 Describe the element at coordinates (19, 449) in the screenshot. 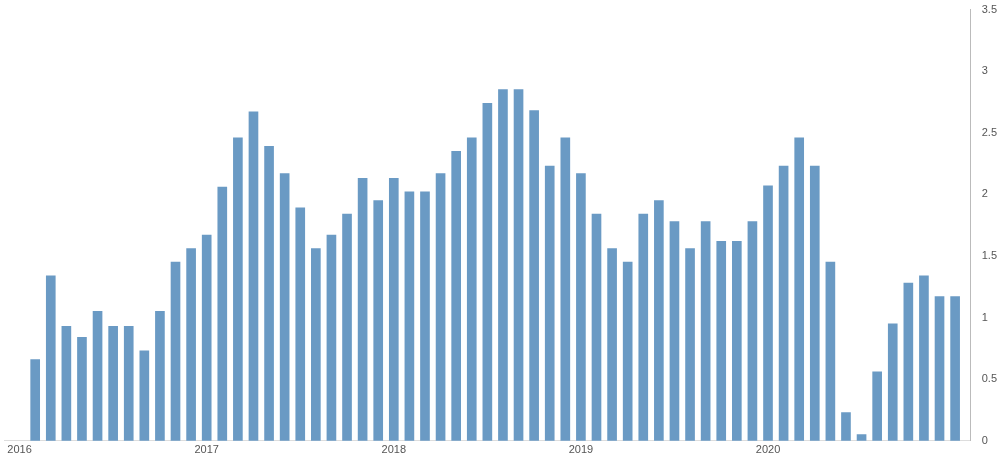

I see `x-tick-label: 2016` at that location.